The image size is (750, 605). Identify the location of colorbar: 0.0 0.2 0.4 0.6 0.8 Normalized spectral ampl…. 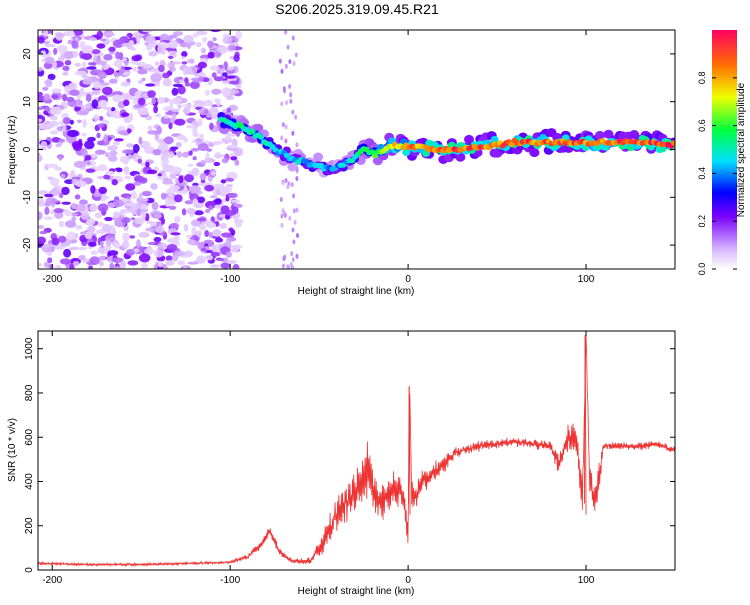
(722, 152).